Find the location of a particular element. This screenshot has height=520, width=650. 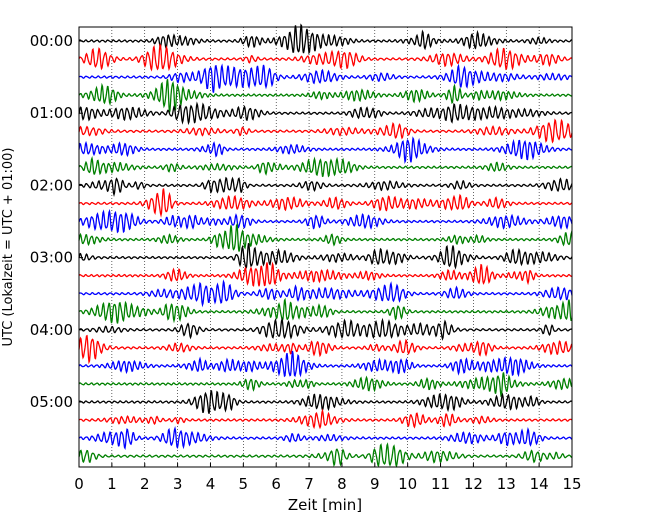

x-tick-label: 3 is located at coordinates (178, 484).